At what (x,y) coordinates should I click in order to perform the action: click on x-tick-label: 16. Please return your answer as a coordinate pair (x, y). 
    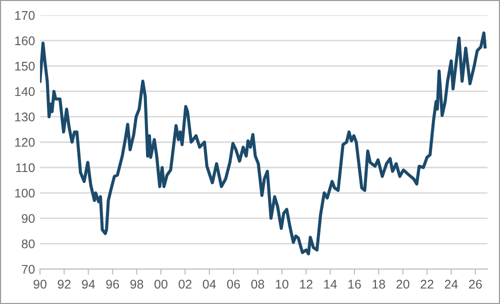
    Looking at the image, I should click on (354, 284).